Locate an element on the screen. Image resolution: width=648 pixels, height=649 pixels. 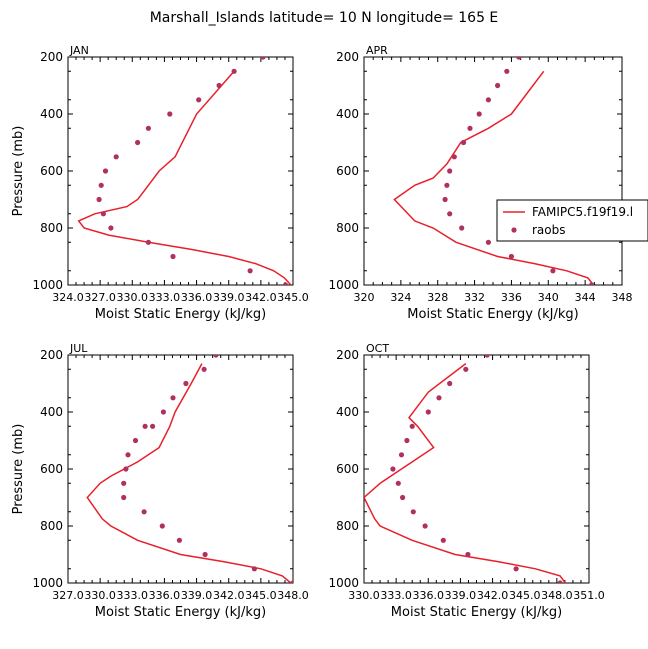
x-tick-label: 348.0 is located at coordinates (293, 595).